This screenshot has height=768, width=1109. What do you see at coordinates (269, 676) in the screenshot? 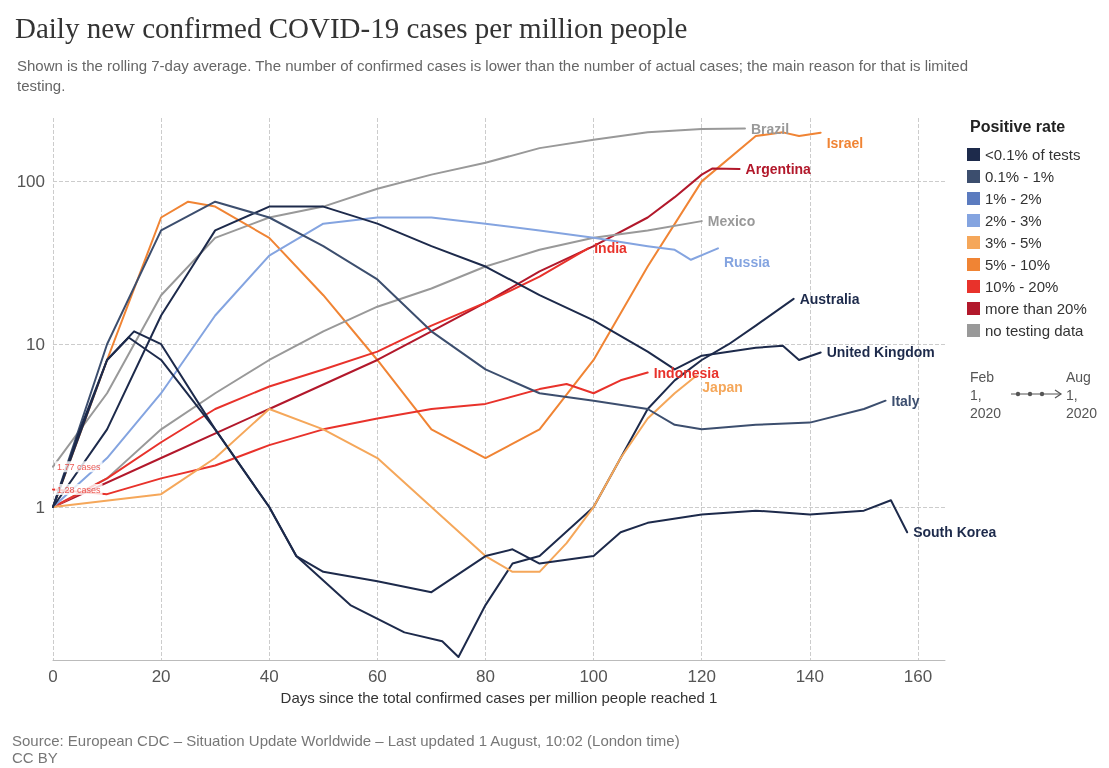
I see `x-tick-label: 40` at bounding box center [269, 676].